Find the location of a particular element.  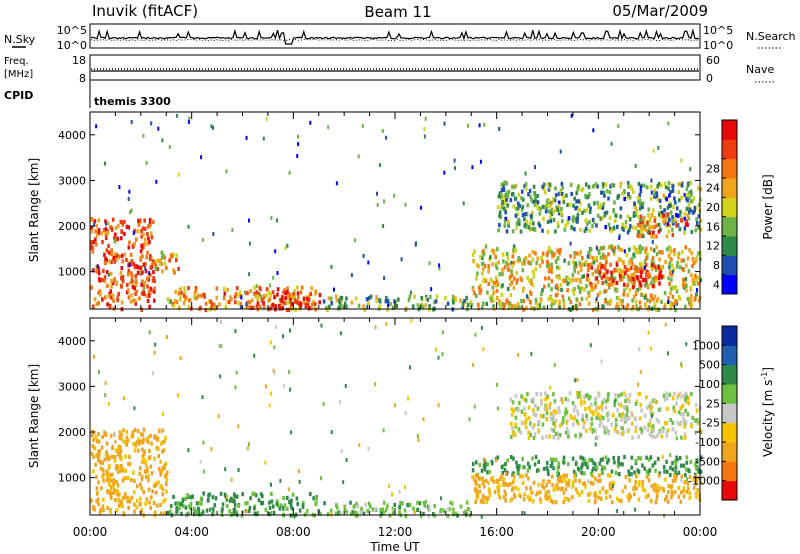

frequency-panel: Freq. [MHz] 18 8 60 0 Nave is located at coordinates (389, 69).